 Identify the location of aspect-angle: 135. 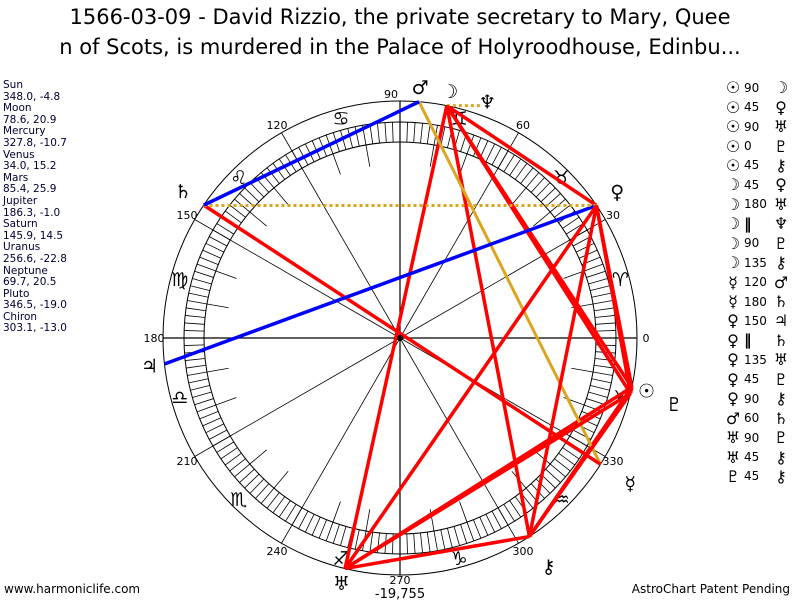
(755, 262).